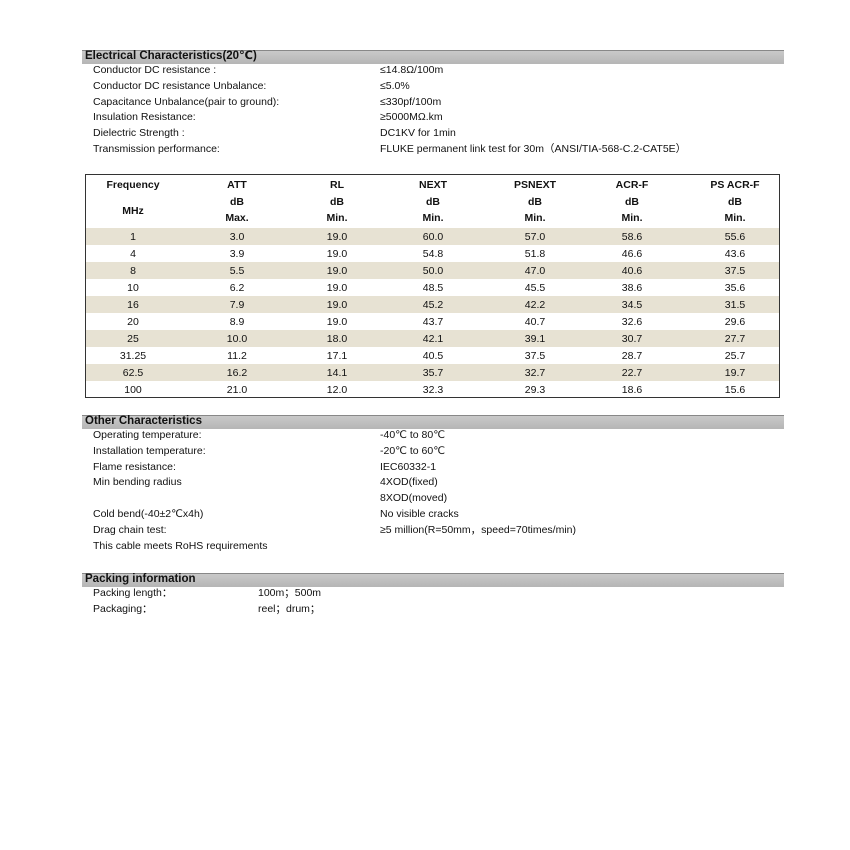 The width and height of the screenshot is (850, 850). Describe the element at coordinates (412, 70) in the screenshot. I see `row-value: ≤14.8Ω/100m` at that location.